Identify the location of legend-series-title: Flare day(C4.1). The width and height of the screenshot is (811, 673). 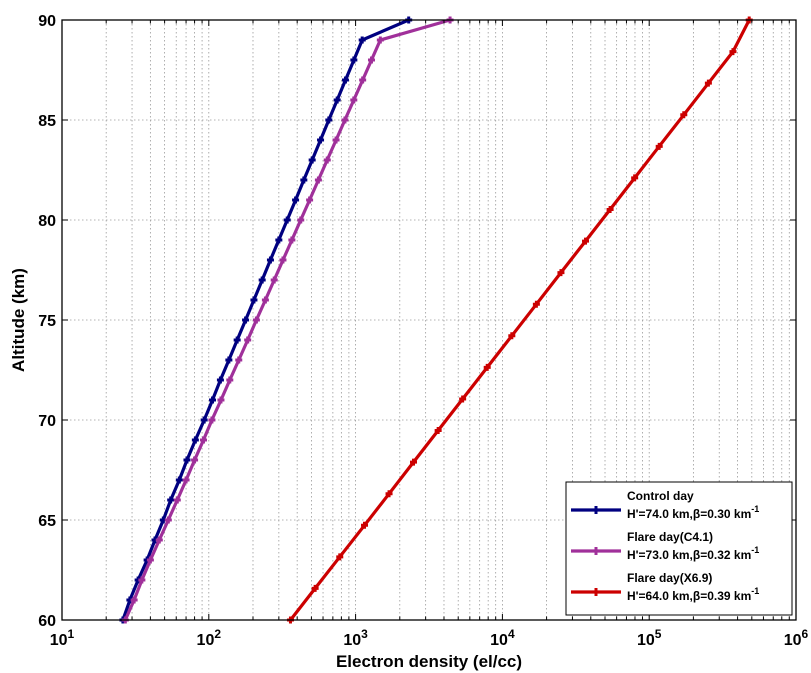
(670, 537).